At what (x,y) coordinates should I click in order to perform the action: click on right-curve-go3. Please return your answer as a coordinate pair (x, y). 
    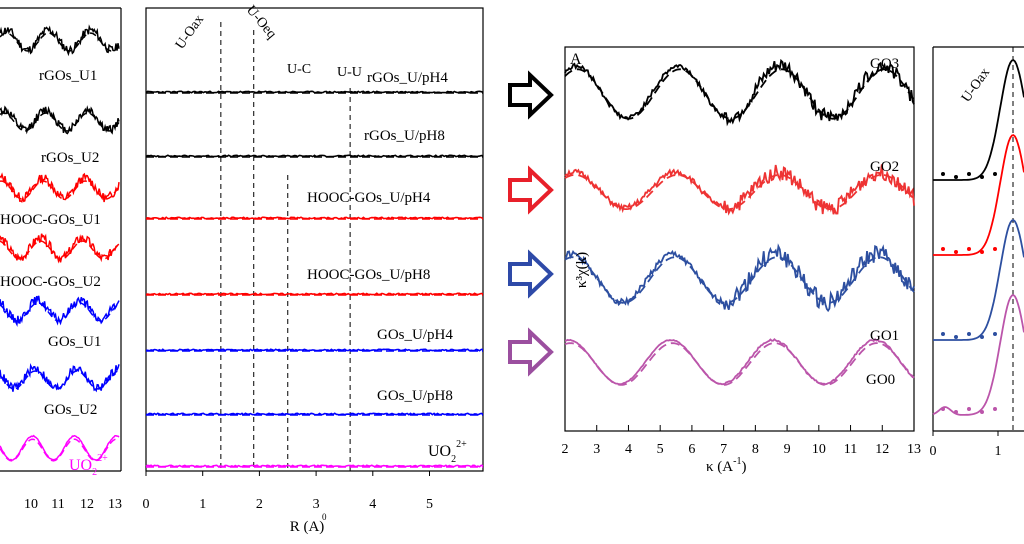
    Looking at the image, I should click on (739, 92).